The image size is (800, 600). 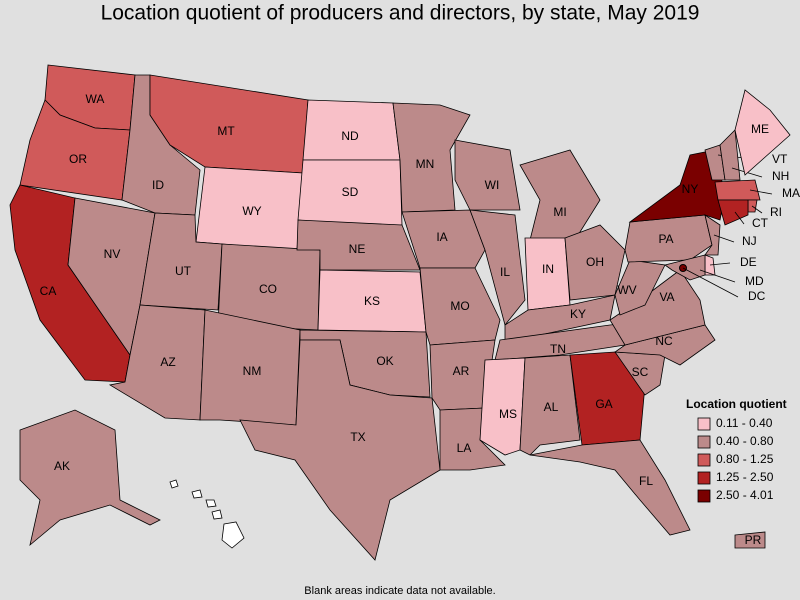 I want to click on state-label: UT, so click(x=183, y=271).